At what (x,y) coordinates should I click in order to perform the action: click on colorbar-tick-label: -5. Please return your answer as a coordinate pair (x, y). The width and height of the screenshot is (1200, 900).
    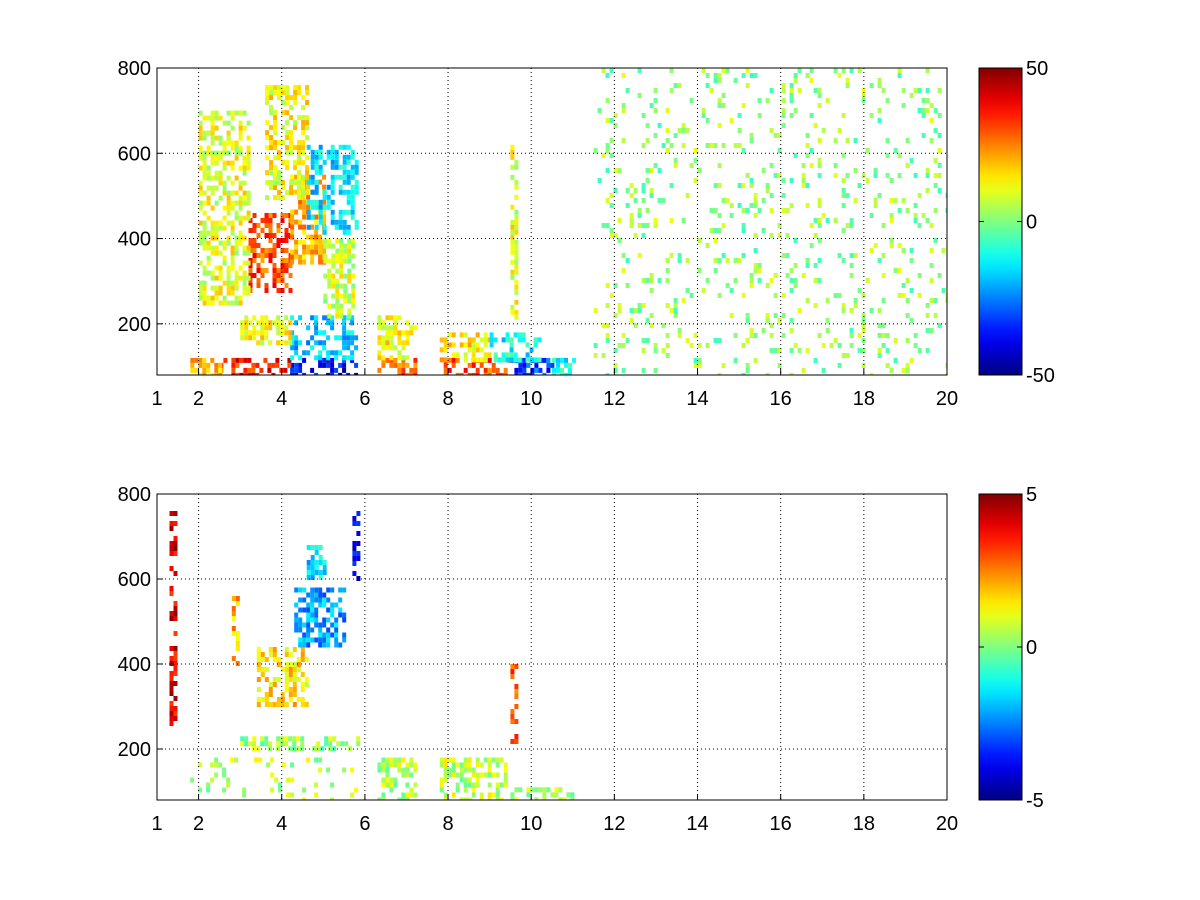
    Looking at the image, I should click on (1035, 801).